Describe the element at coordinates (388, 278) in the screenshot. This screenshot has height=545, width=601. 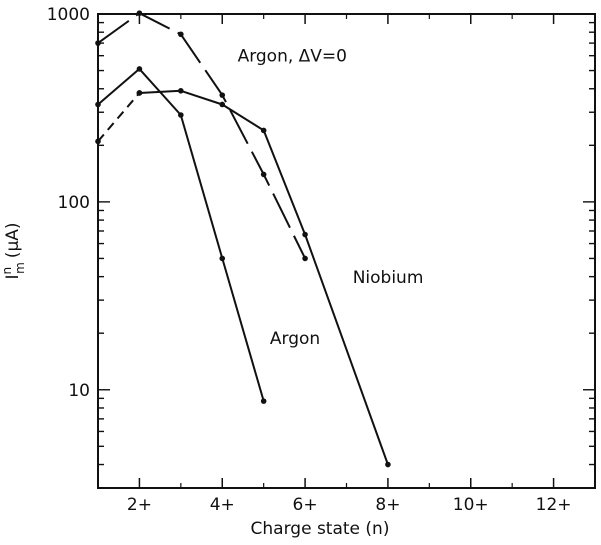
I see `series-label-niobium: Niobium` at that location.